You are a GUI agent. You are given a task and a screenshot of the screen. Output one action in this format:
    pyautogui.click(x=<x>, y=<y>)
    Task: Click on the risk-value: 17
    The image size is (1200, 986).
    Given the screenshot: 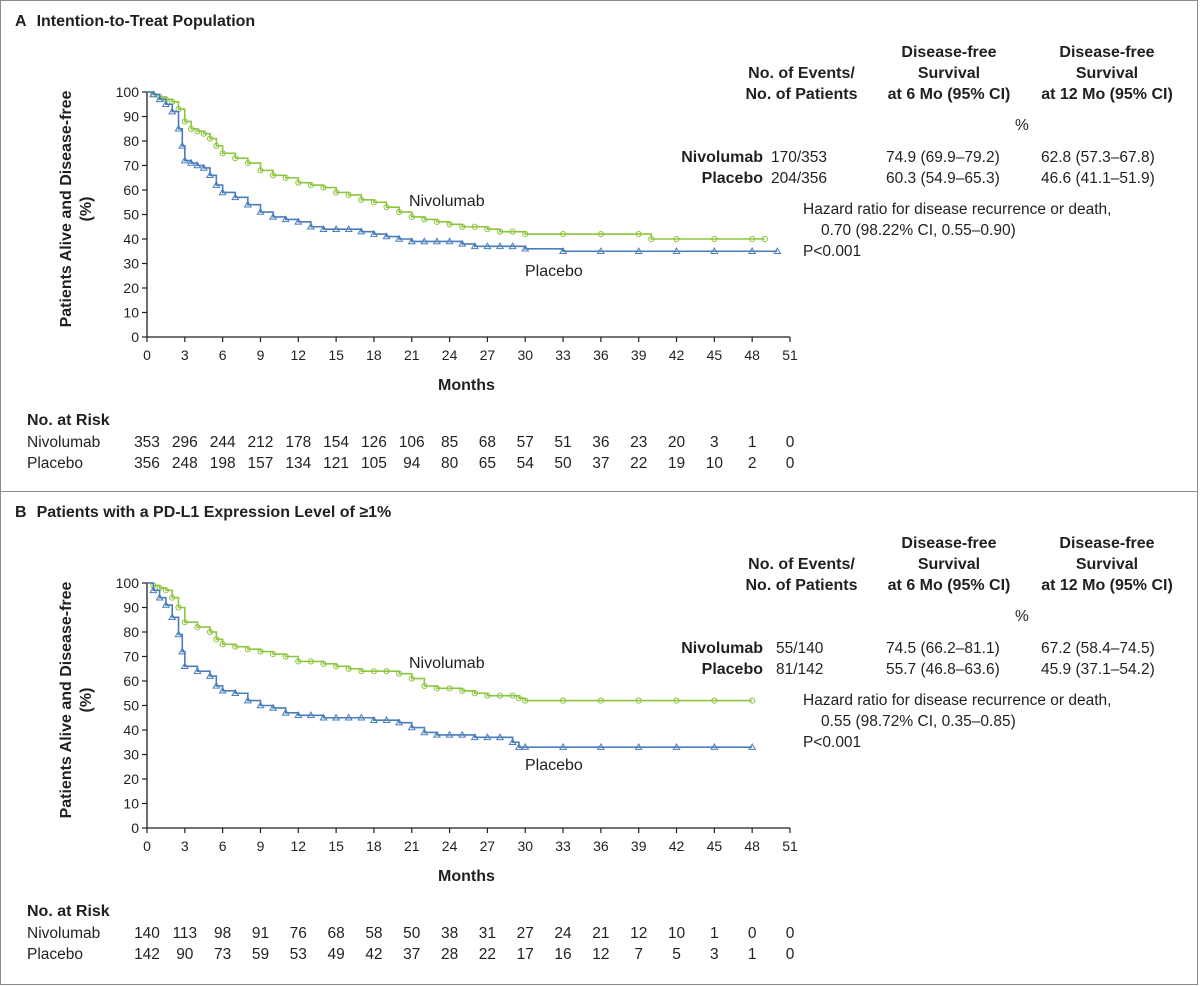 What is the action you would take?
    pyautogui.click(x=525, y=954)
    